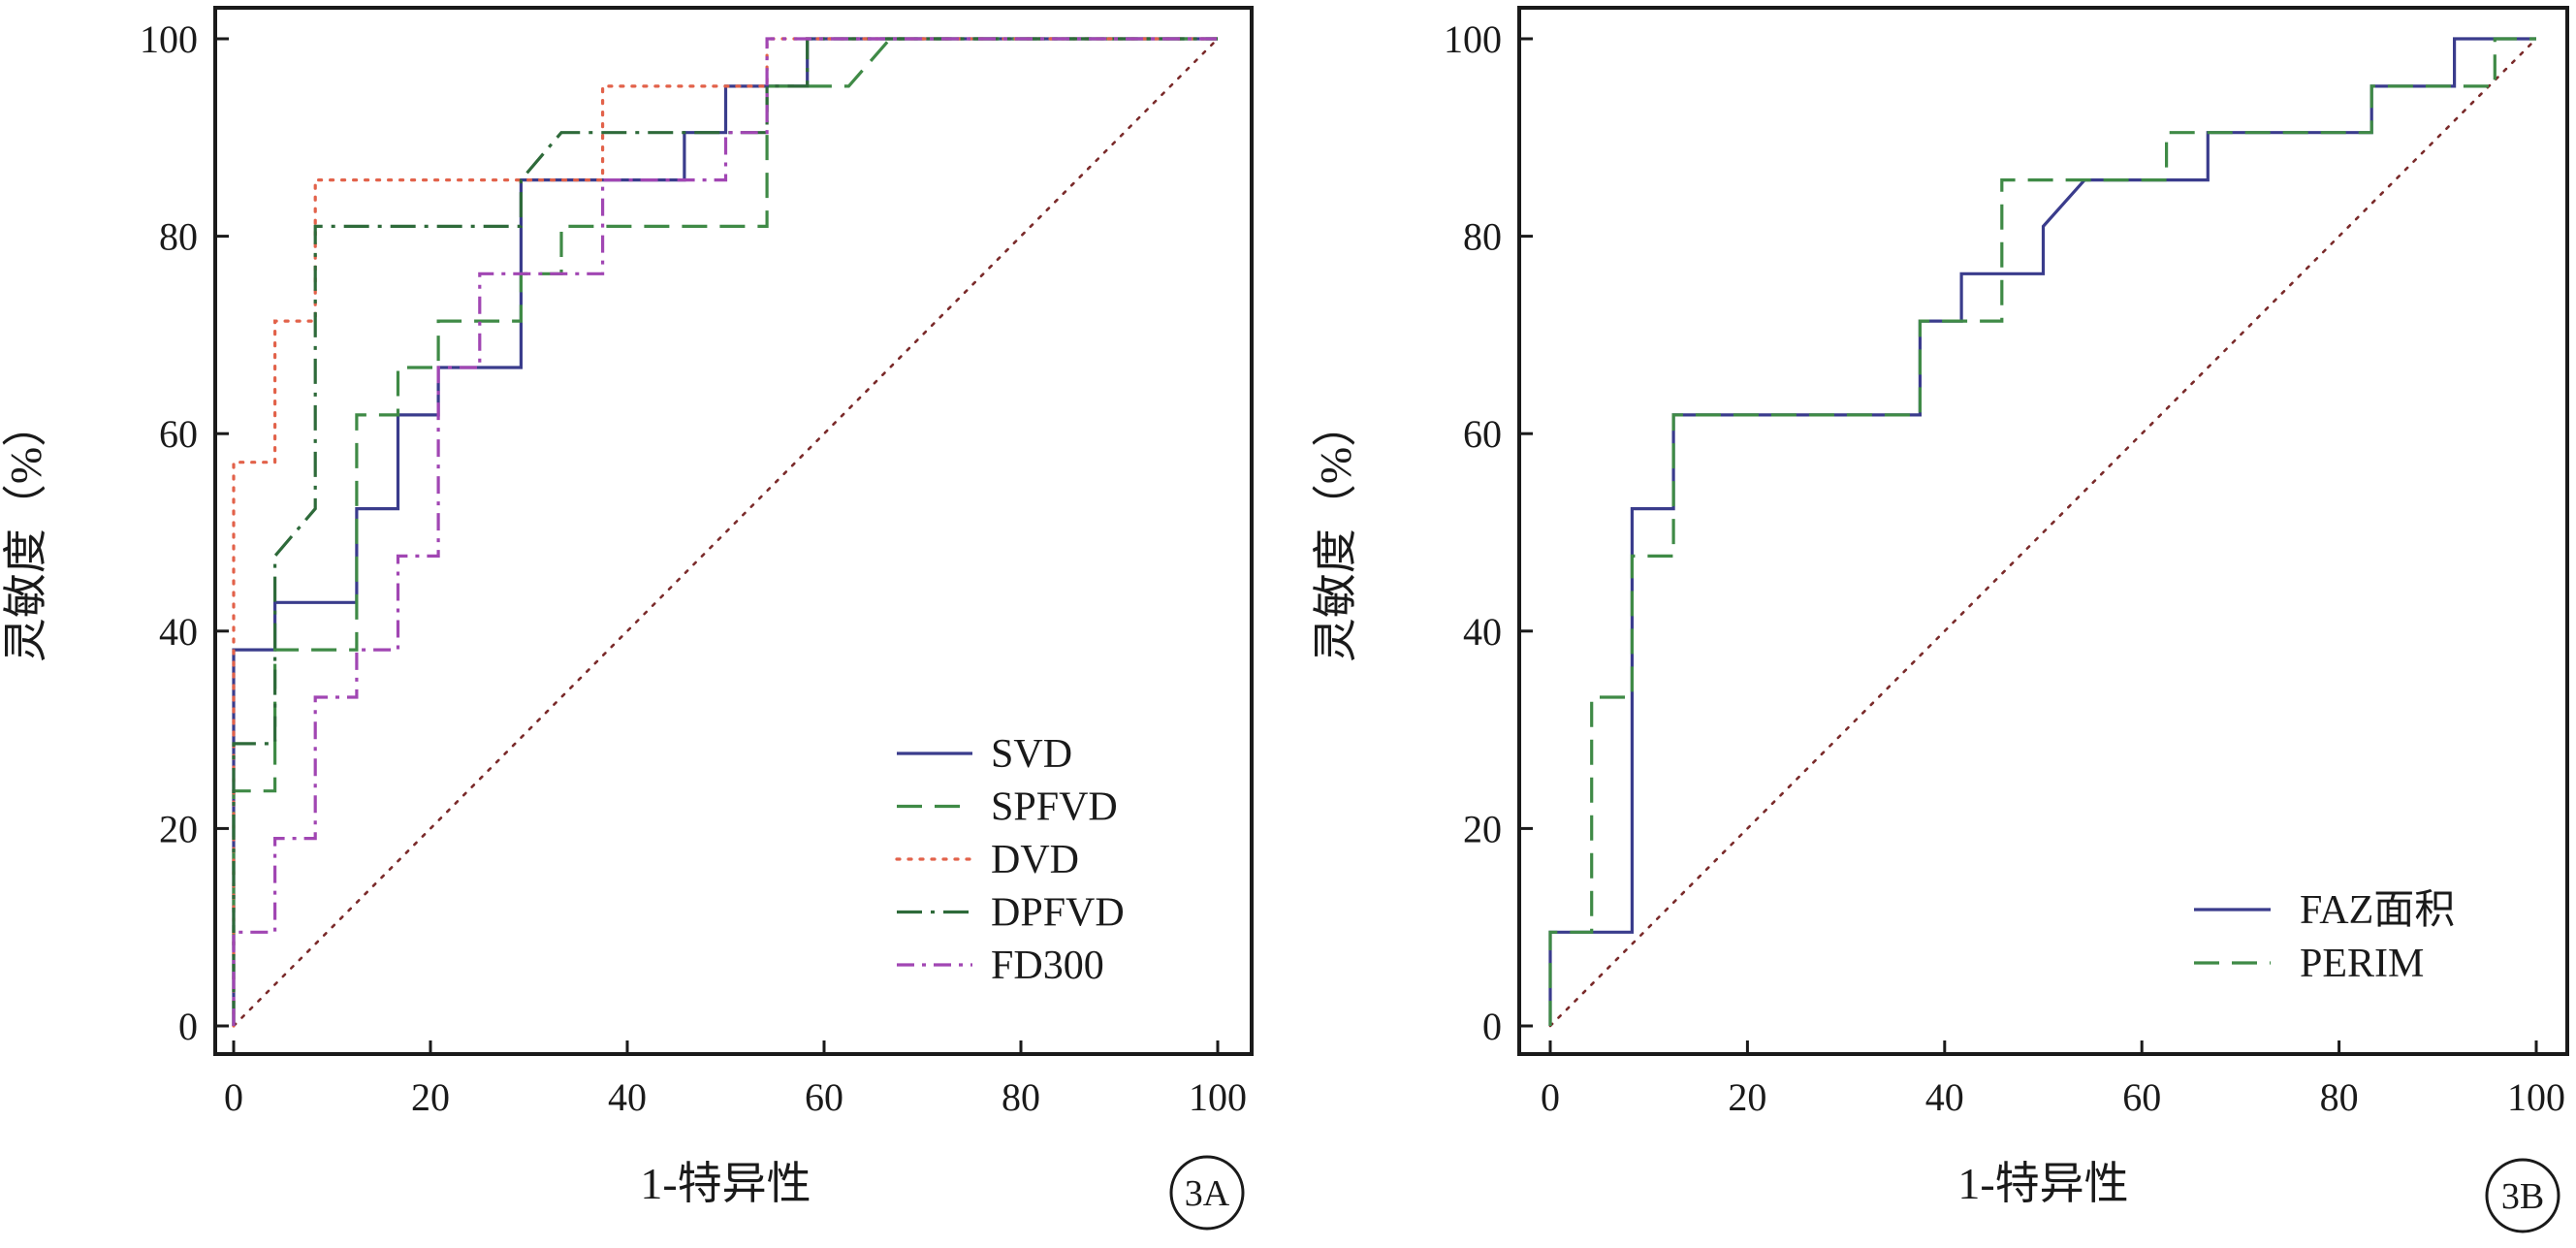 The width and height of the screenshot is (2576, 1248). Describe the element at coordinates (1031, 754) in the screenshot. I see `panel-3a-legend-label-svd: SVD` at that location.